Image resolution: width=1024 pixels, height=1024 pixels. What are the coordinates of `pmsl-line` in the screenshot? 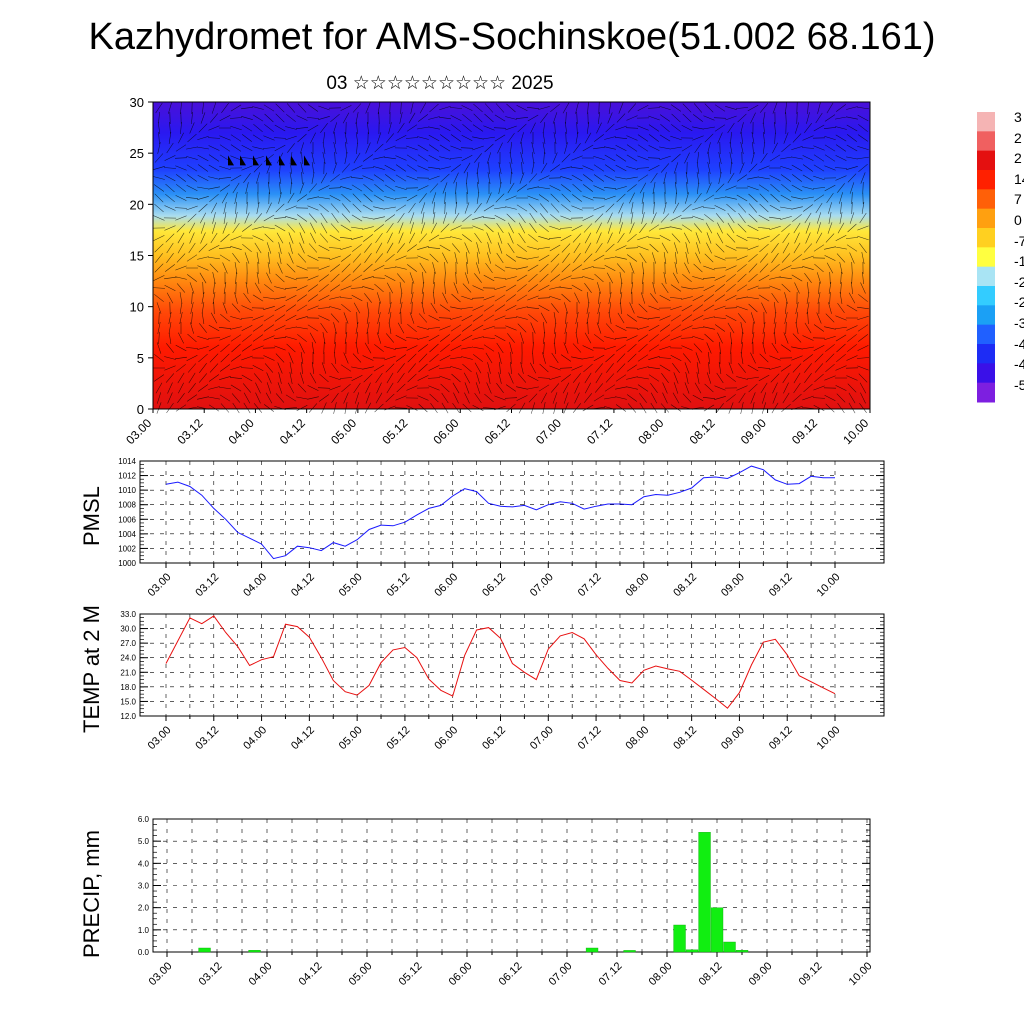 It's located at (500, 512).